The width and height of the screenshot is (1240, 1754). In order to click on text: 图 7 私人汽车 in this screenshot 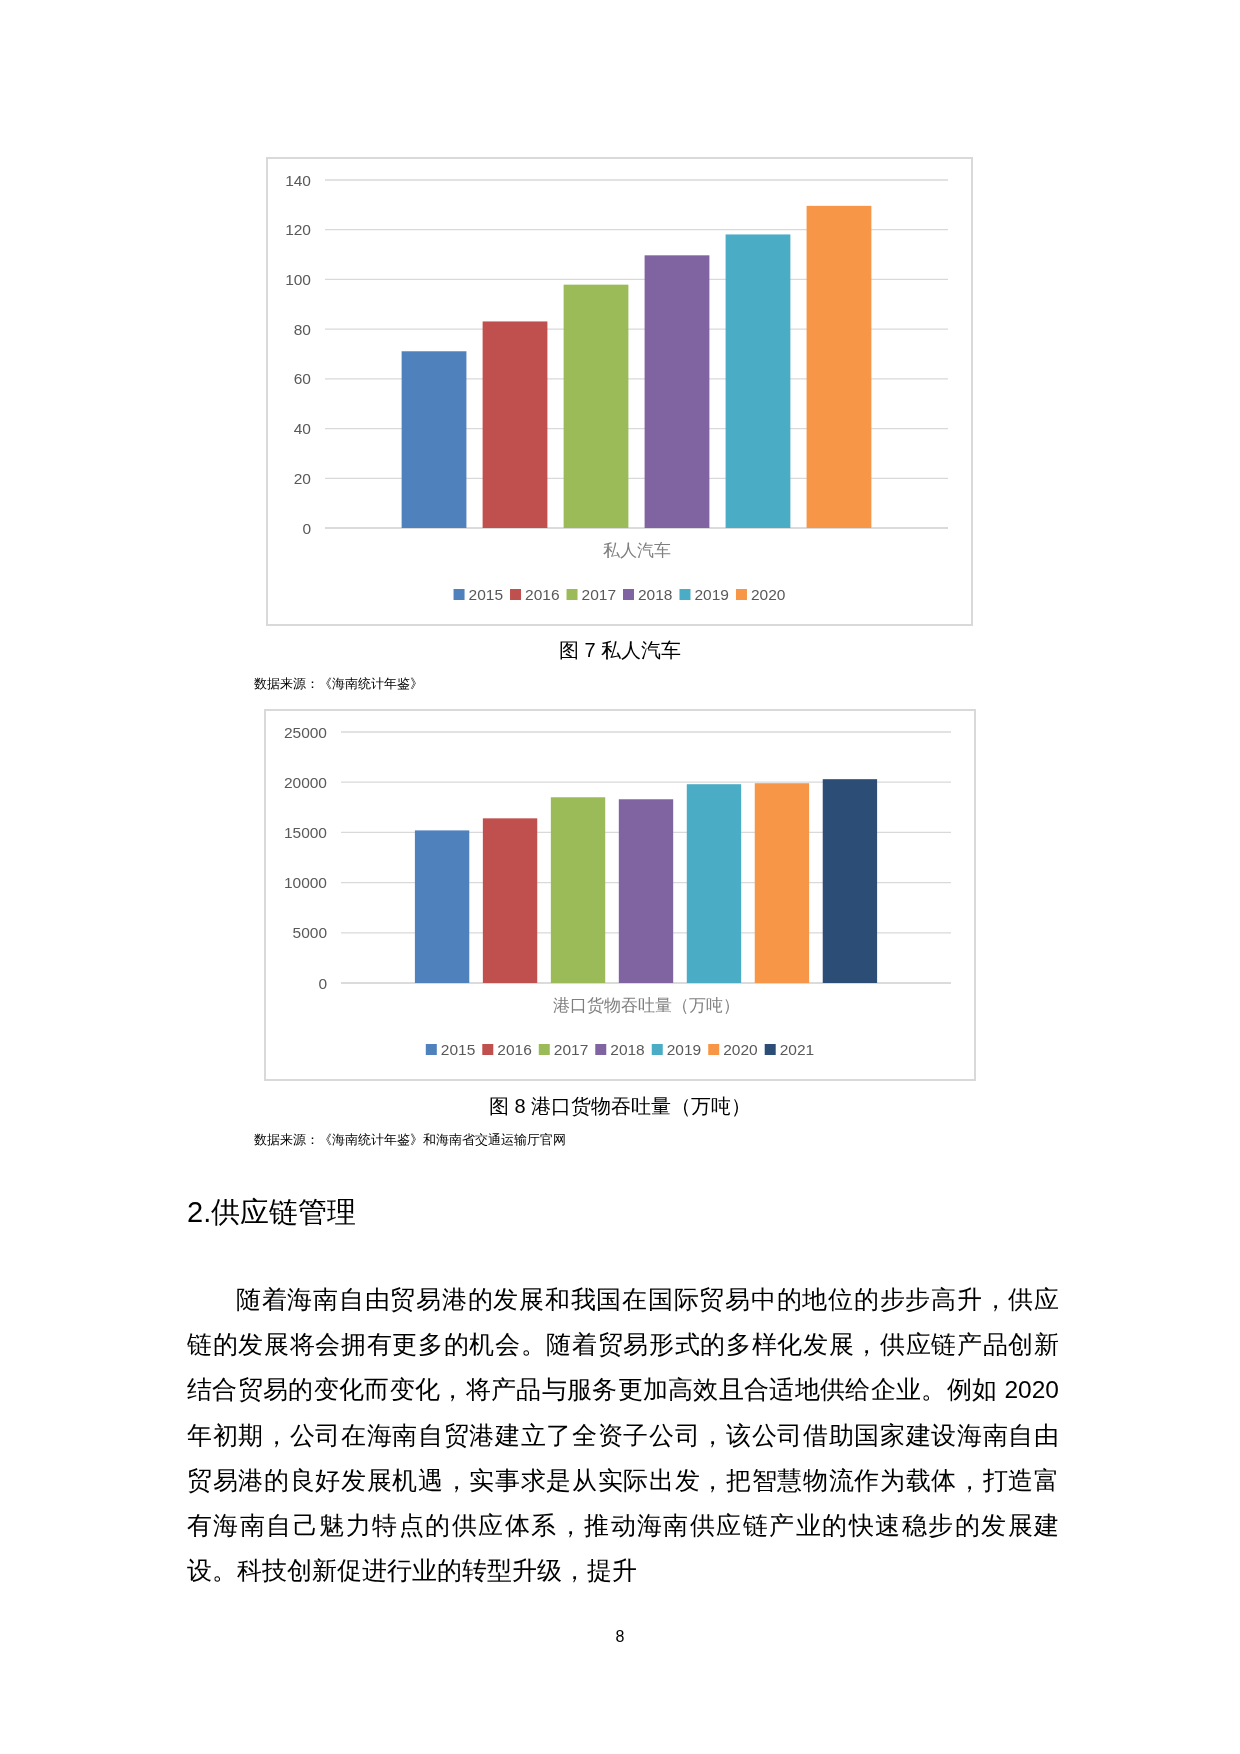, I will do `click(620, 650)`.